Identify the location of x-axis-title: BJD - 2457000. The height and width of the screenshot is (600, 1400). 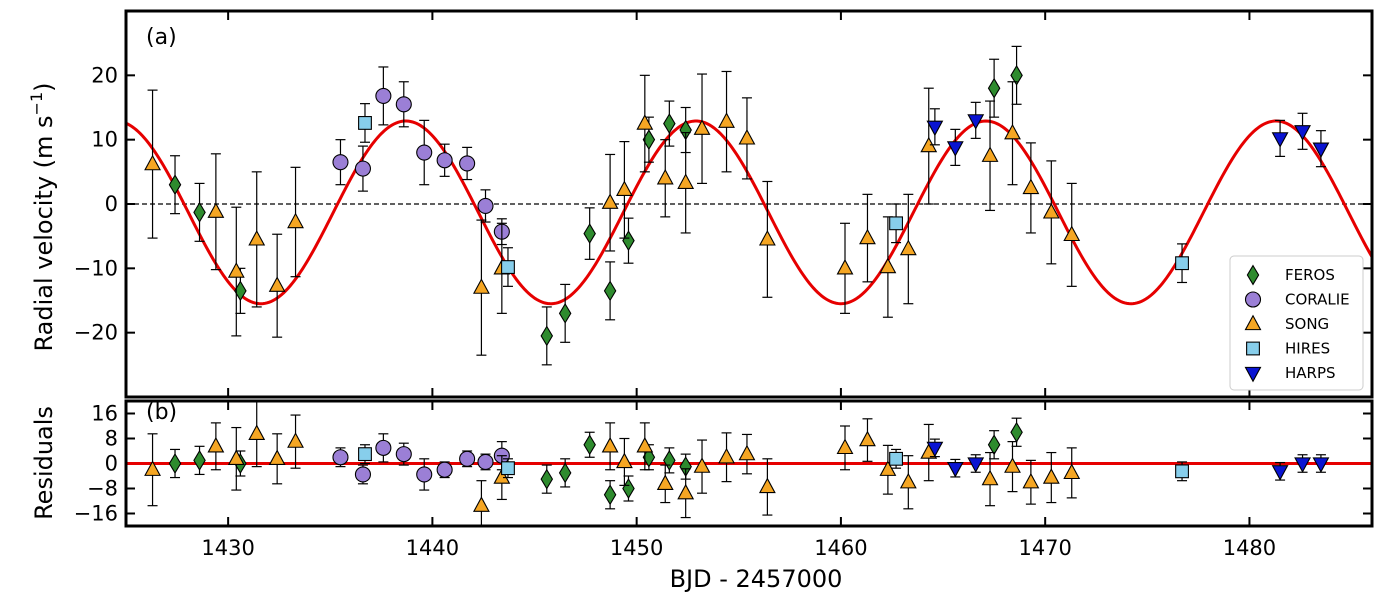
(756, 579).